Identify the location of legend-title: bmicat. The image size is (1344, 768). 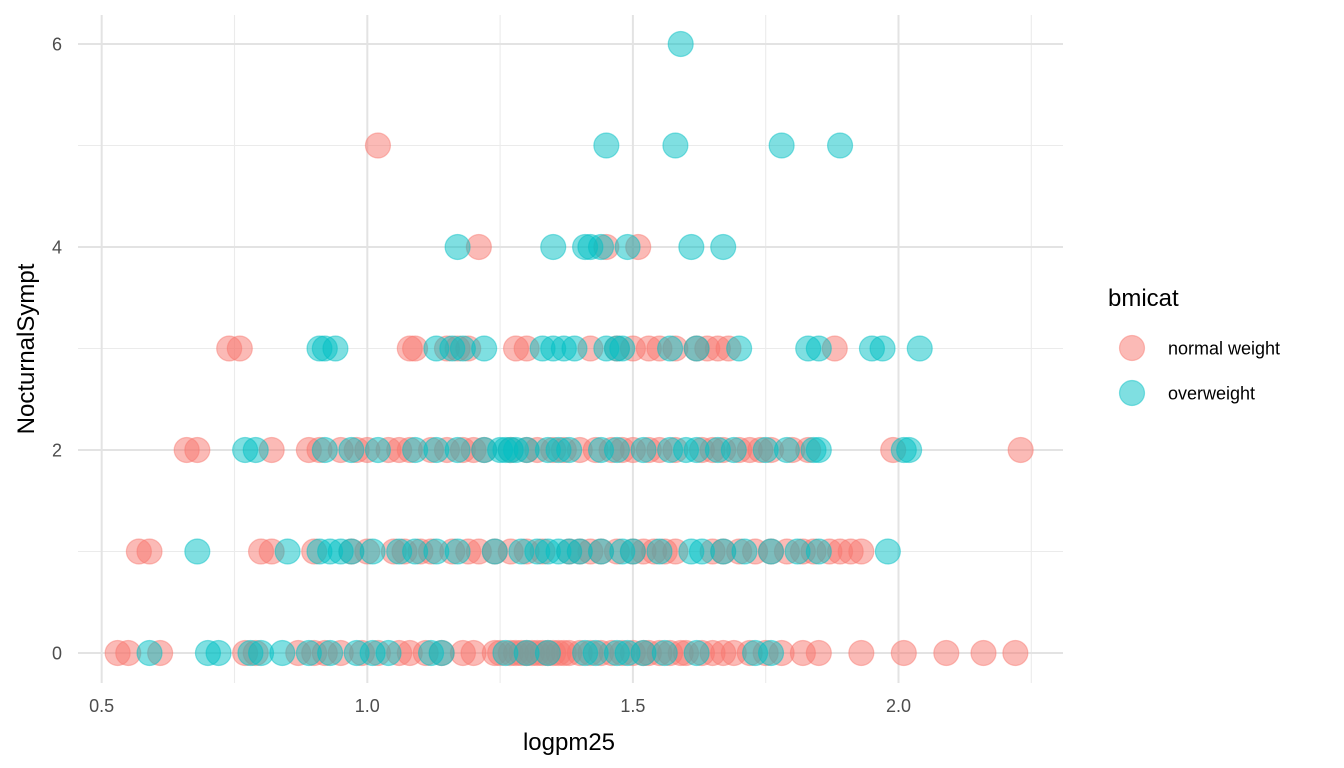
(1143, 298).